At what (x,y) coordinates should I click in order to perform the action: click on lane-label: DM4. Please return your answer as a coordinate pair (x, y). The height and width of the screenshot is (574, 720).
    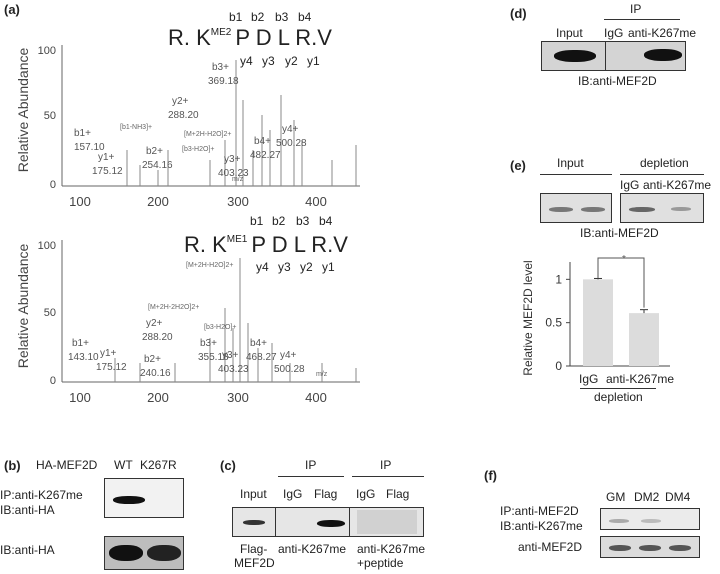
    Looking at the image, I should click on (678, 497).